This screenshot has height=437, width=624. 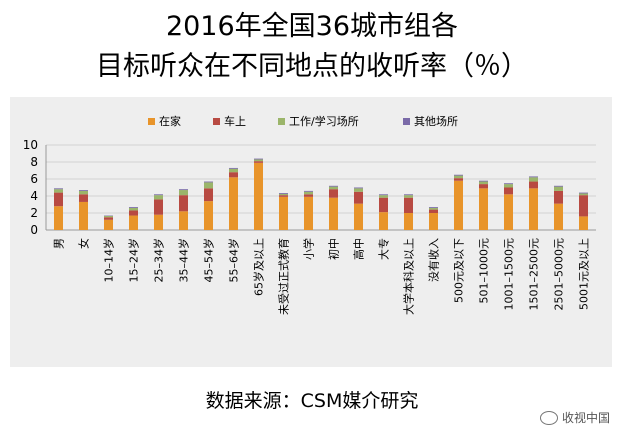 I want to click on watermark: 收视中国, so click(x=574, y=417).